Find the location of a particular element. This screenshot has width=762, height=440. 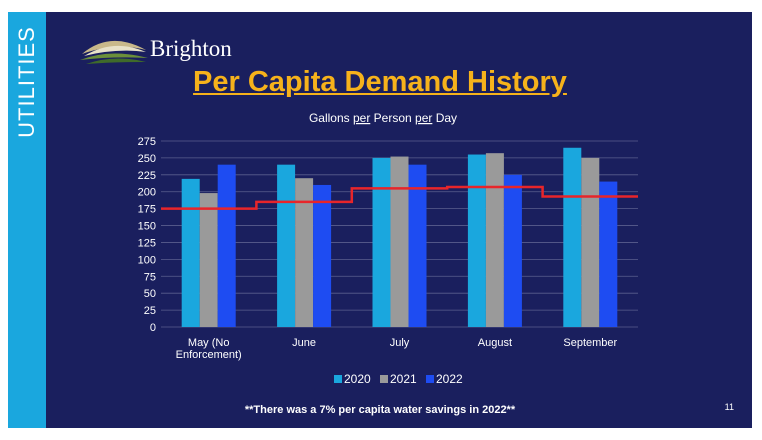

legend: 2020 2021 2022 is located at coordinates (398, 379).